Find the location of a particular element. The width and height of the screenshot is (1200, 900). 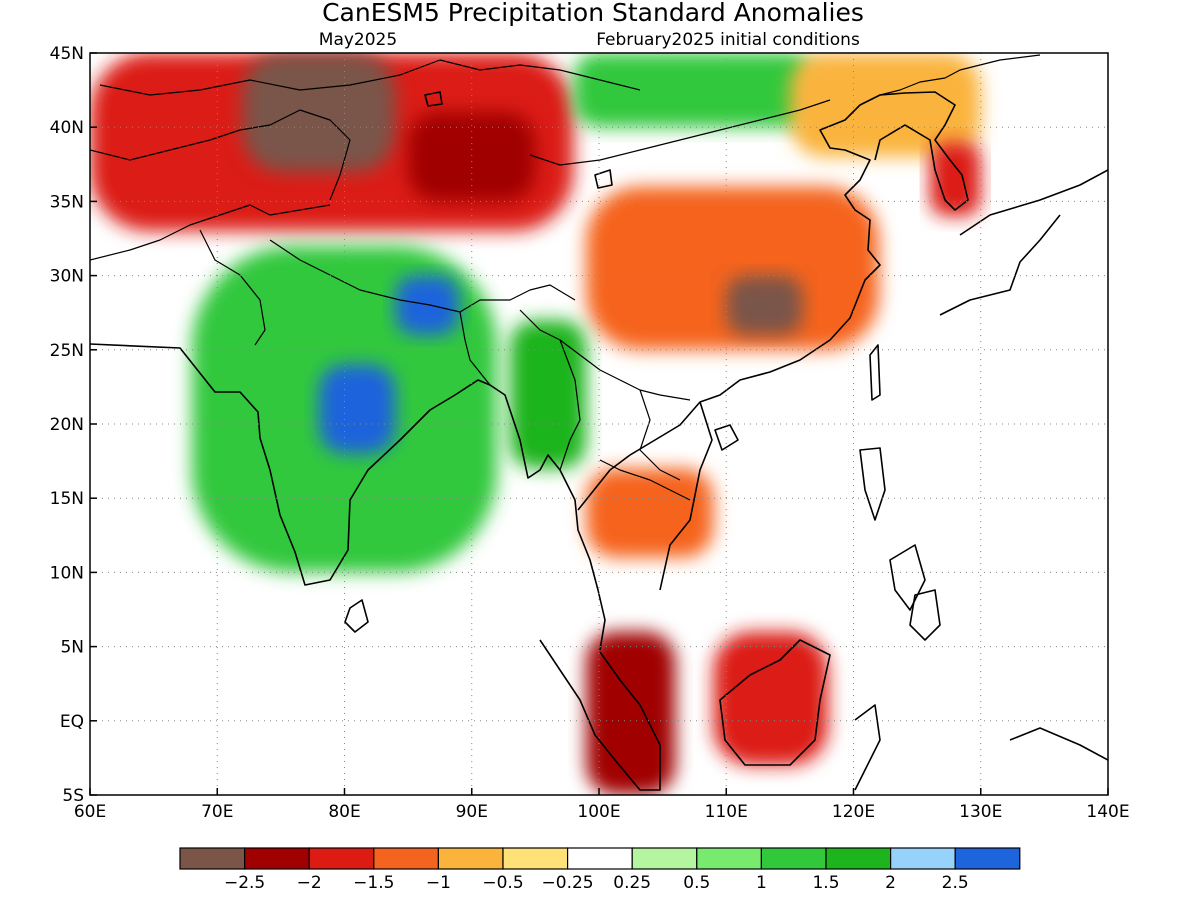

subtitle-initial-conditions: February2025 initial conditions is located at coordinates (728, 40).